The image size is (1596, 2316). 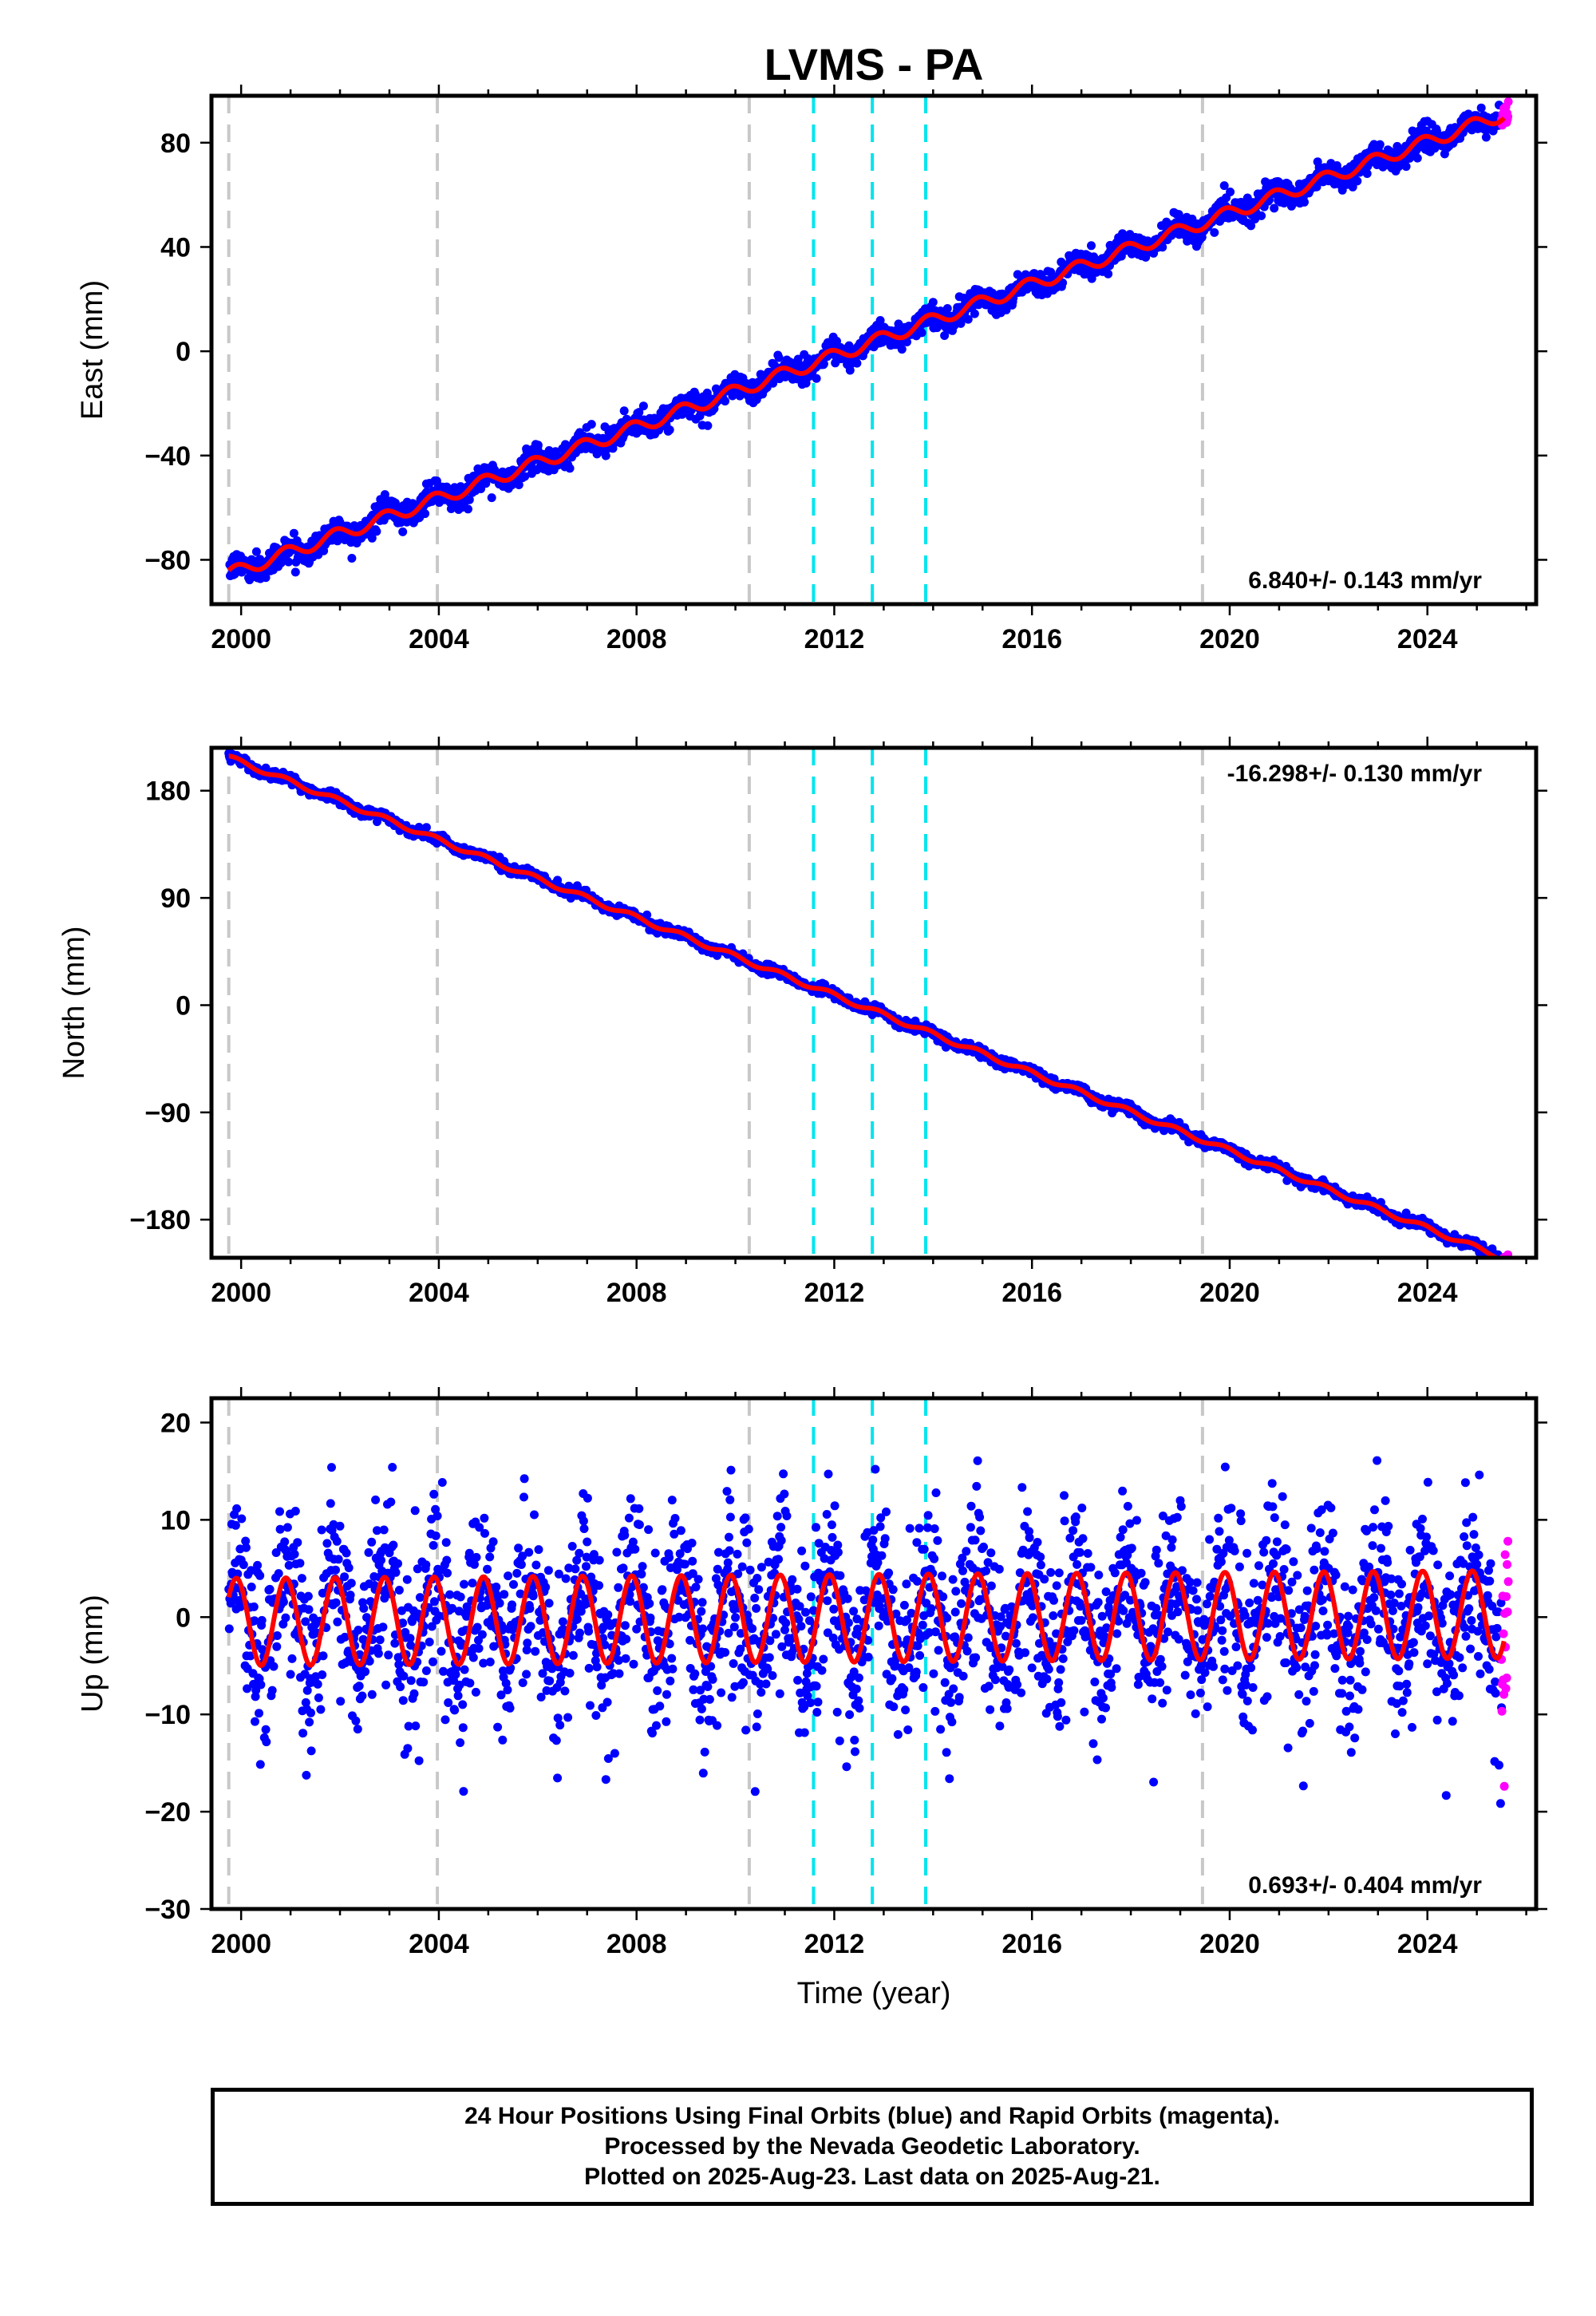 What do you see at coordinates (1365, 580) in the screenshot?
I see `rate-label: 6.840+/- 0.143 mm/yr` at bounding box center [1365, 580].